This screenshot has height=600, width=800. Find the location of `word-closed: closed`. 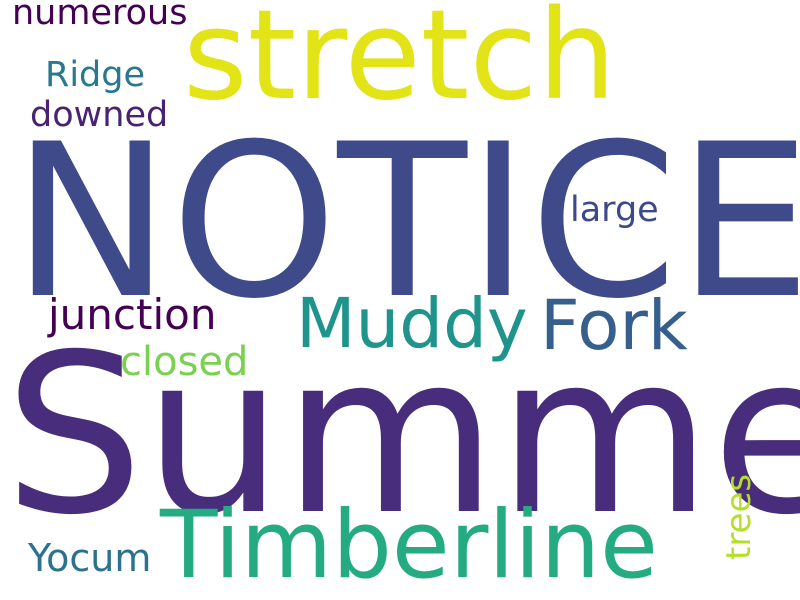

word-closed: closed is located at coordinates (184, 362).